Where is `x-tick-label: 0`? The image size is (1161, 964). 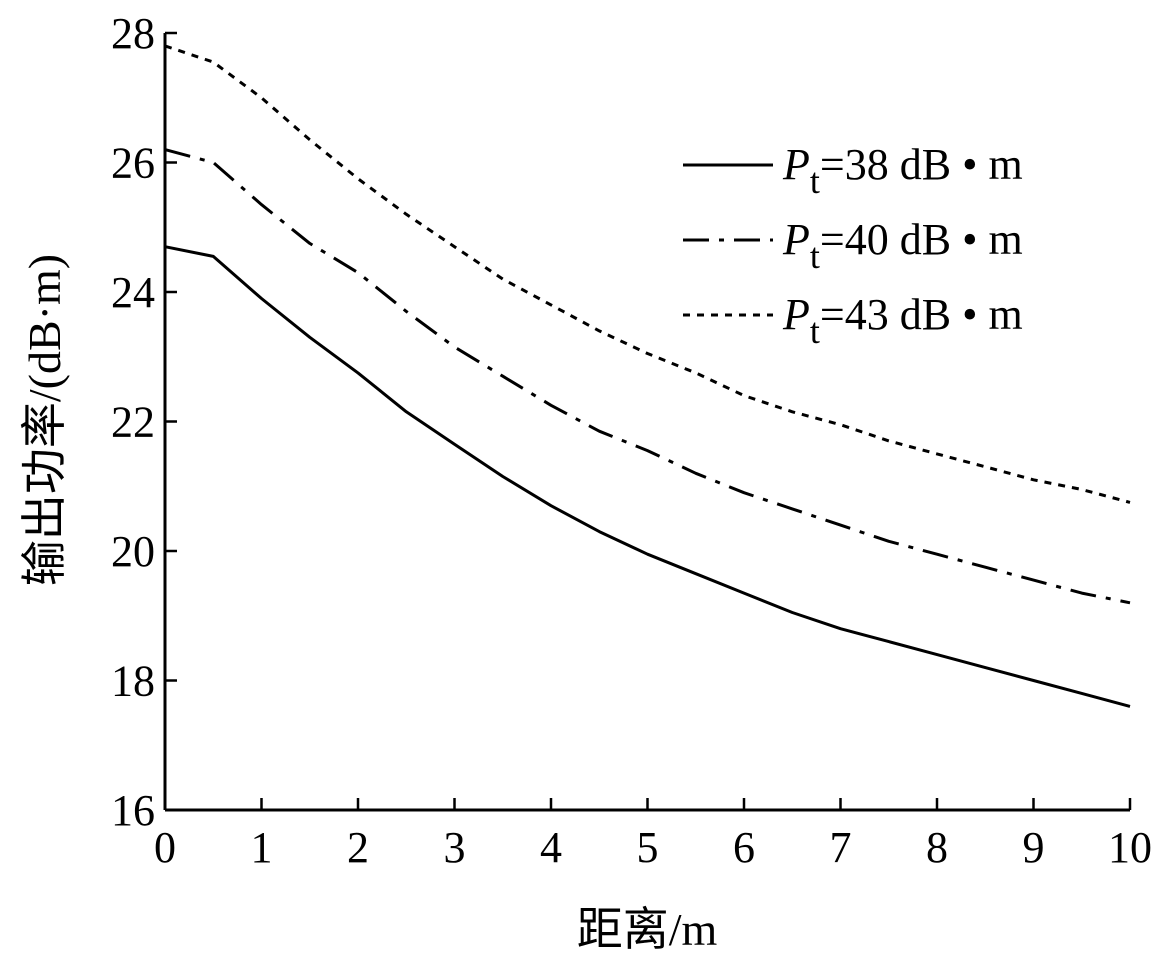 x-tick-label: 0 is located at coordinates (165, 847).